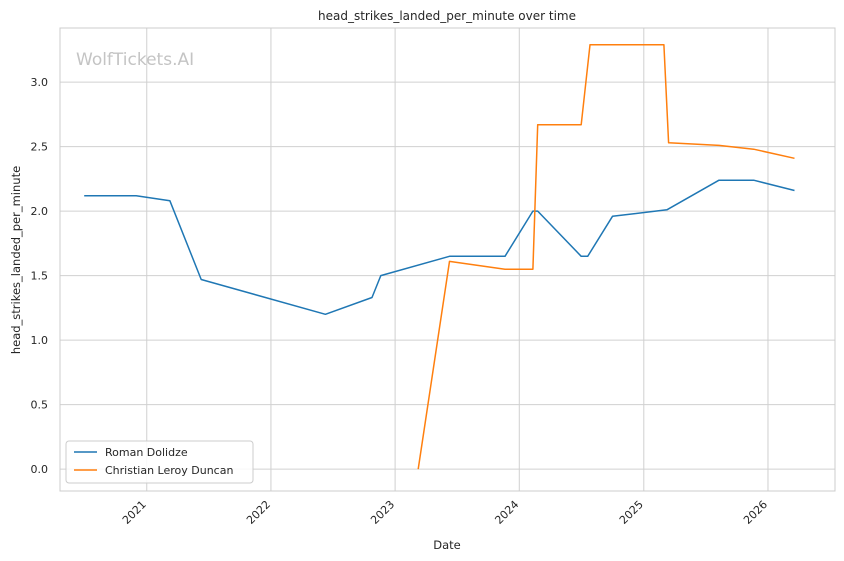 Image resolution: width=844 pixels, height=561 pixels. What do you see at coordinates (447, 545) in the screenshot?
I see `x-axis-label: Date` at bounding box center [447, 545].